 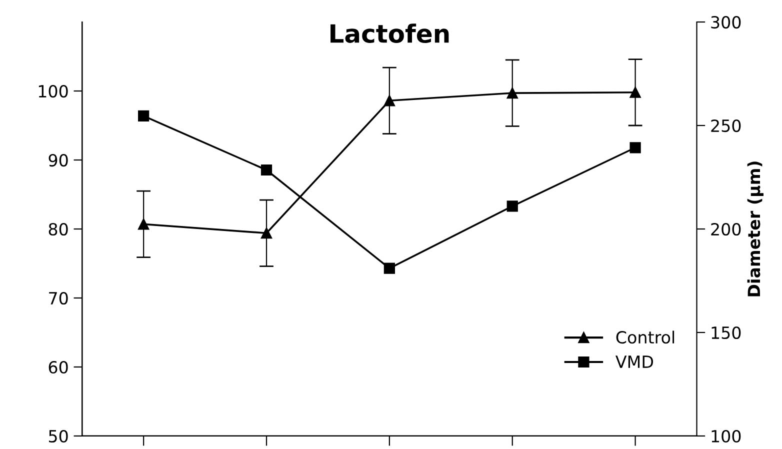 I want to click on y-tick-label: 100, so click(x=53, y=91).